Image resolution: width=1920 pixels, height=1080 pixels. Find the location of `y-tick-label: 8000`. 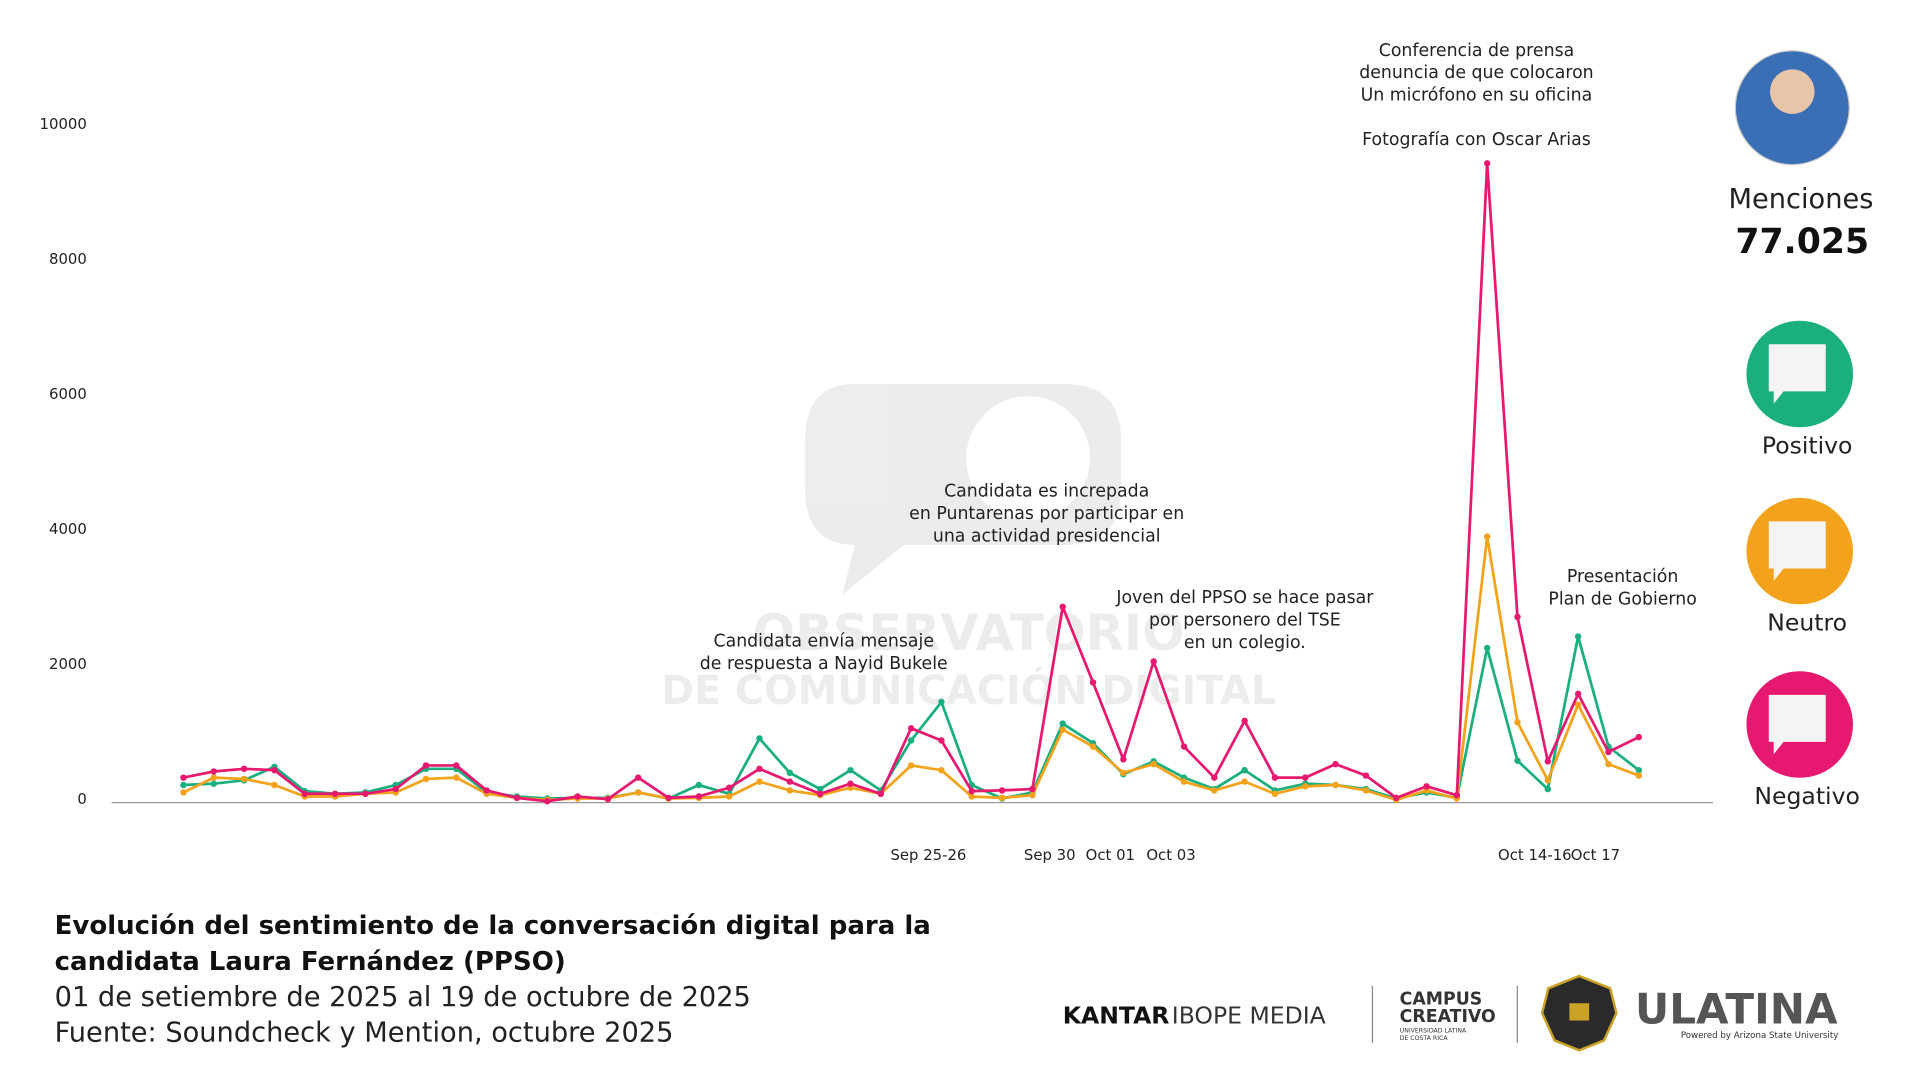

y-tick-label: 8000 is located at coordinates (68, 259).